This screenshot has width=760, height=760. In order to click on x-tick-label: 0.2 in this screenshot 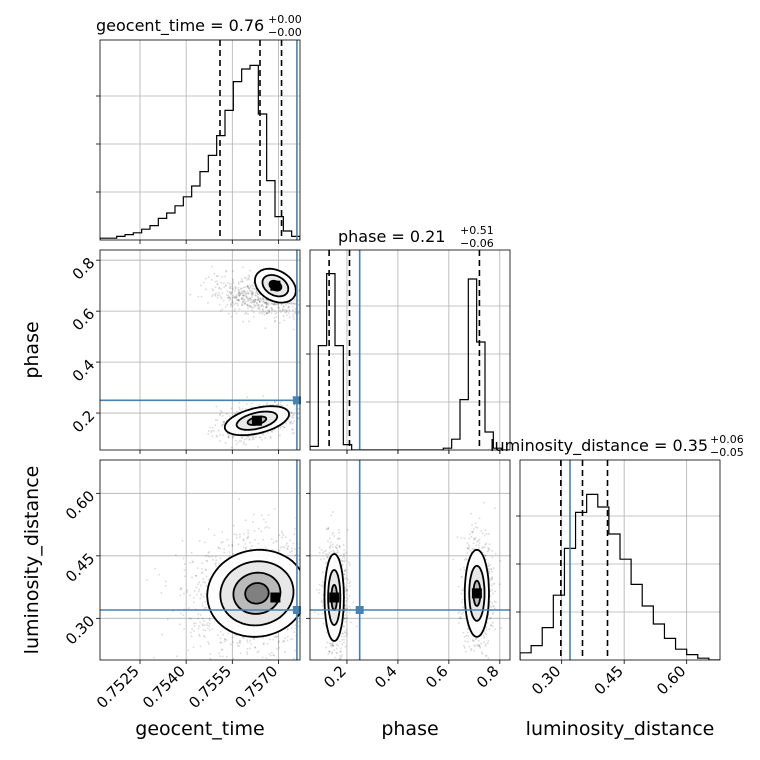, I will do `click(335, 677)`.